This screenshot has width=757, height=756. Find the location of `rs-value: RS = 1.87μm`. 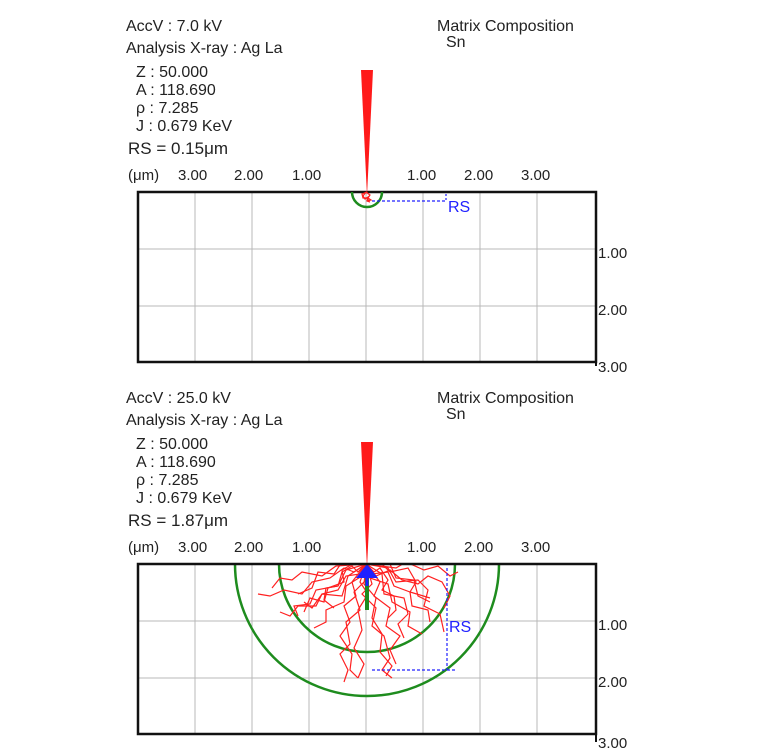

rs-value: RS = 1.87μm is located at coordinates (178, 520).